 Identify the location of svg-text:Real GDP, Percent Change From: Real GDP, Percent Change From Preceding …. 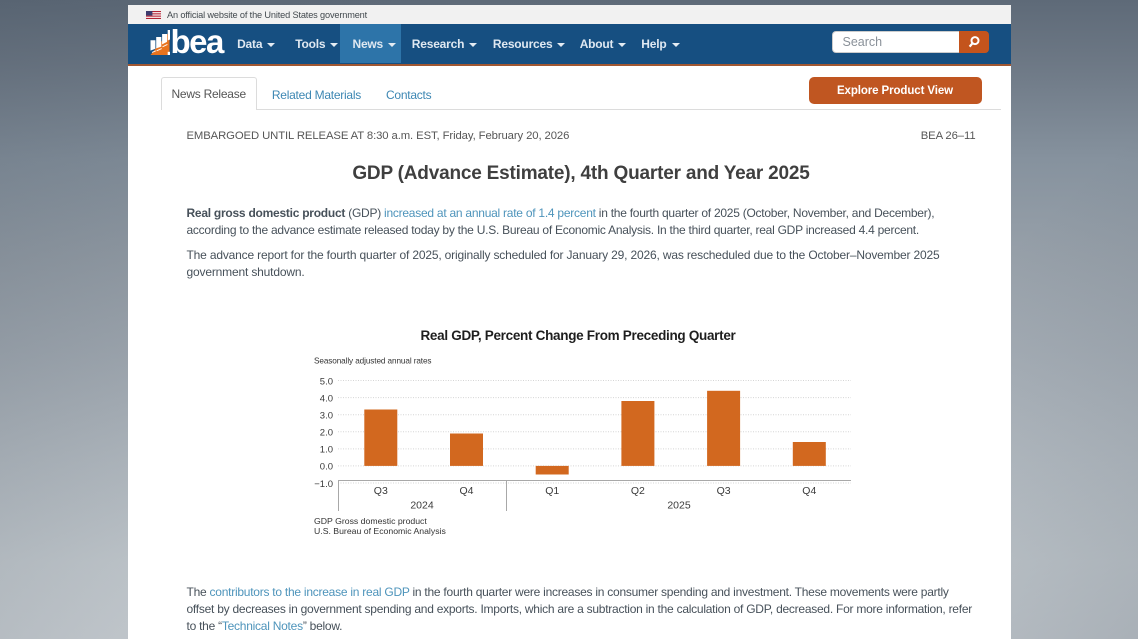
(578, 335).